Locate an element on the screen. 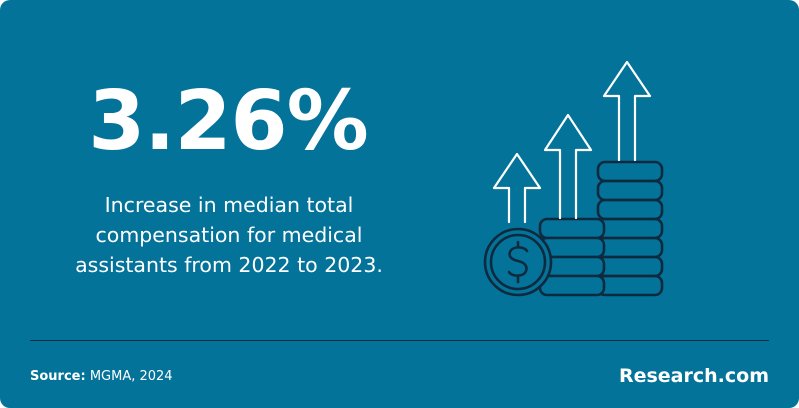 This screenshot has height=408, width=799. dollar-coin-icon is located at coordinates (518, 262).